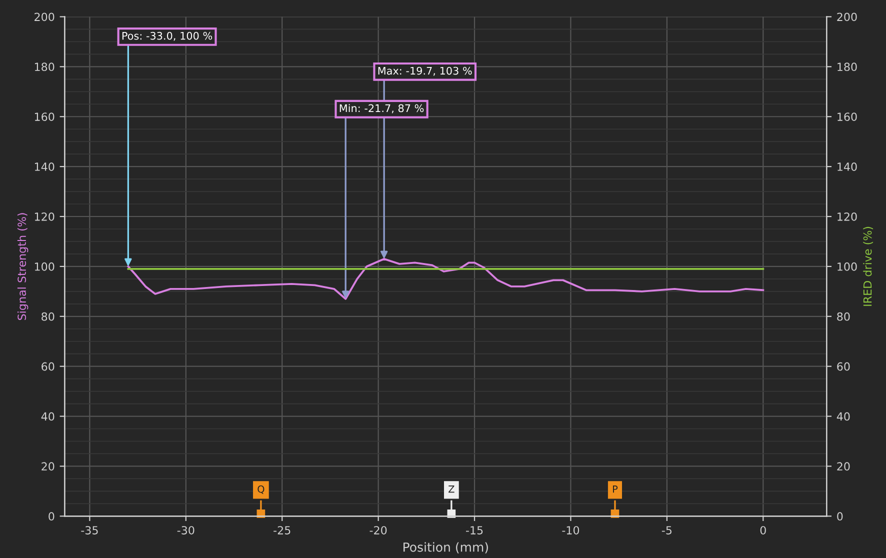 This screenshot has height=558, width=886. I want to click on y2-axis-title: IRED drive (%), so click(868, 266).